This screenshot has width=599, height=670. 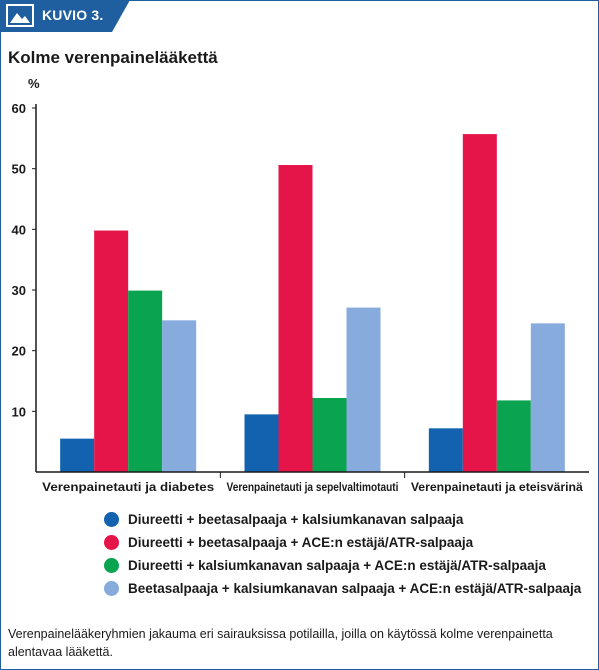 I want to click on chart-title: Kolme verenpainelääkettä, so click(x=113, y=57).